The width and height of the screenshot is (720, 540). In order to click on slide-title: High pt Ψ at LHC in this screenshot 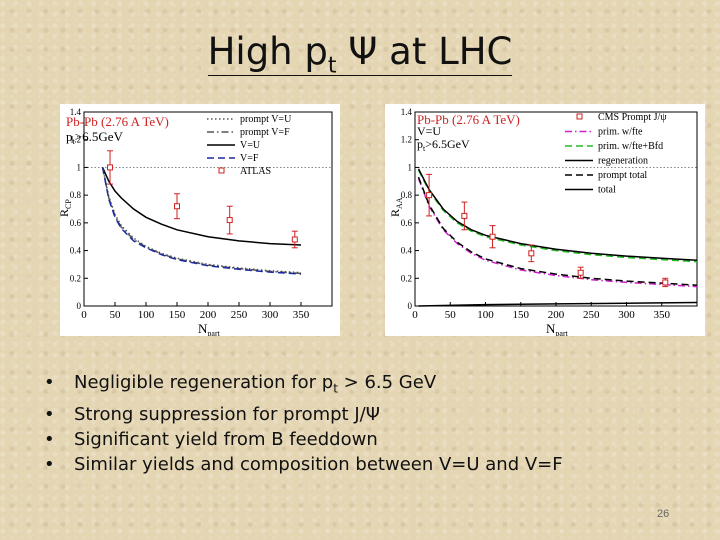, I will do `click(360, 54)`.